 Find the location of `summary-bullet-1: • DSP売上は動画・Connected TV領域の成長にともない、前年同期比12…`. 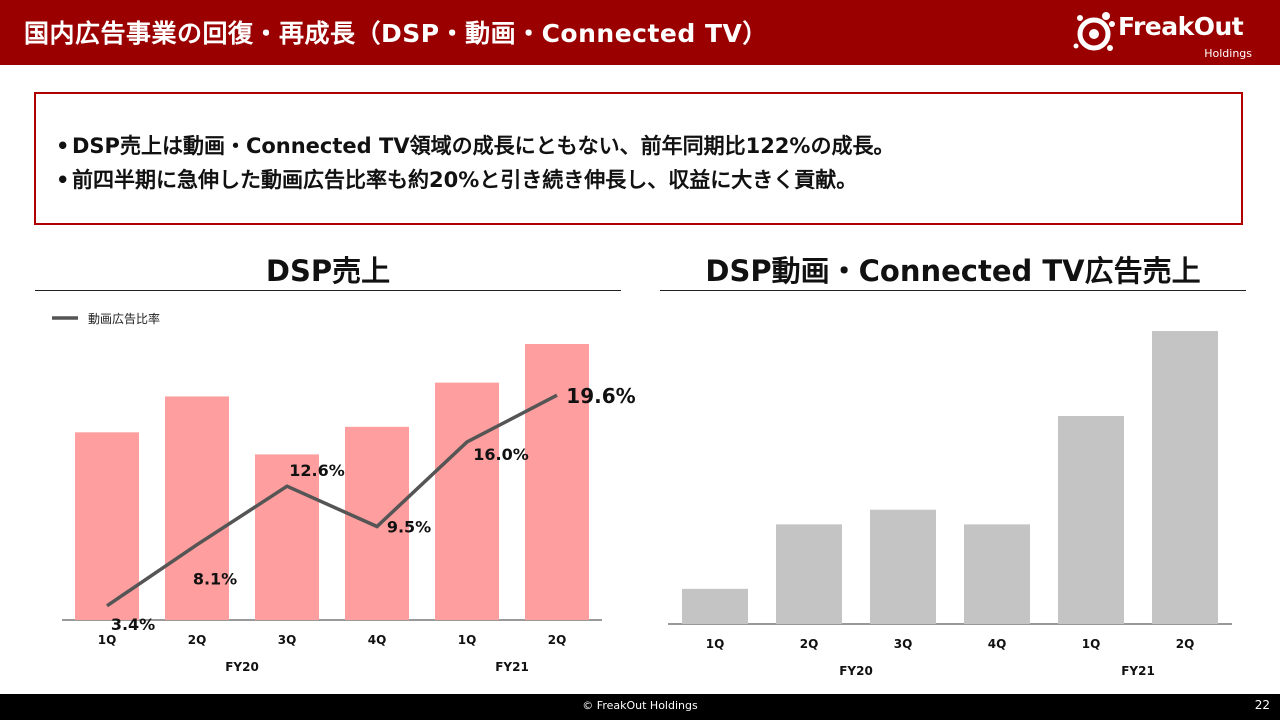

summary-bullet-1: • DSP売上は動画・Connected TV領域の成長にともない、前年同期比12… is located at coordinates (475, 146).